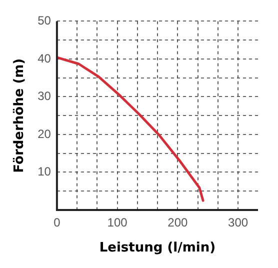 The image size is (278, 268). Describe the element at coordinates (57, 223) in the screenshot. I see `x-tick-label: 0` at that location.